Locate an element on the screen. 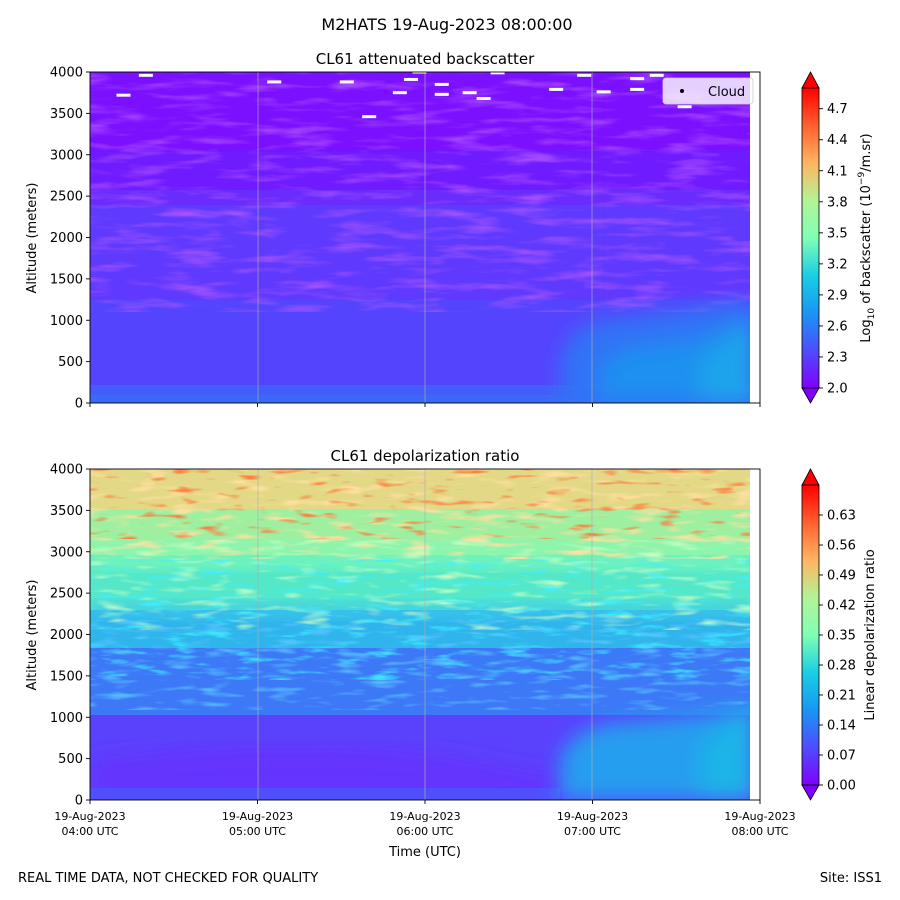 This screenshot has height=900, width=900. x-tick-label-time: 07:00 UTC is located at coordinates (592, 831).